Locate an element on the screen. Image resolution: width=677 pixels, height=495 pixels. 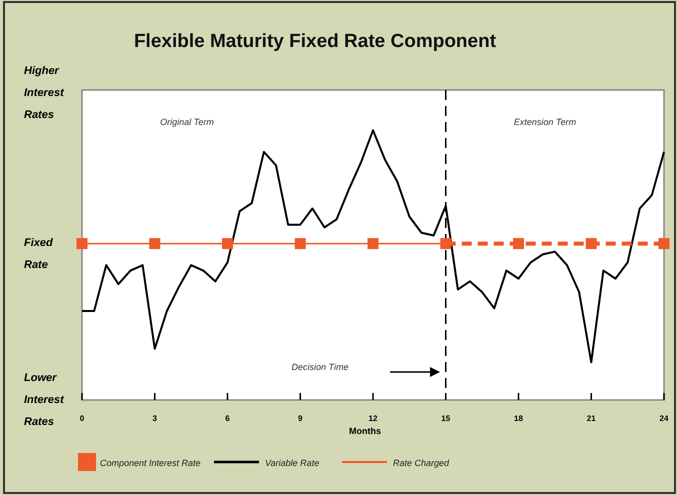
x-tick-label: 3 is located at coordinates (155, 418).